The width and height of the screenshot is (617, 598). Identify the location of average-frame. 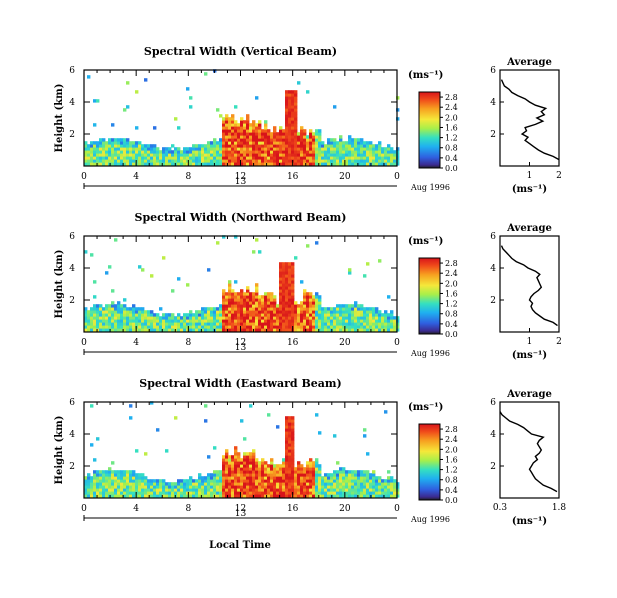
(529, 450).